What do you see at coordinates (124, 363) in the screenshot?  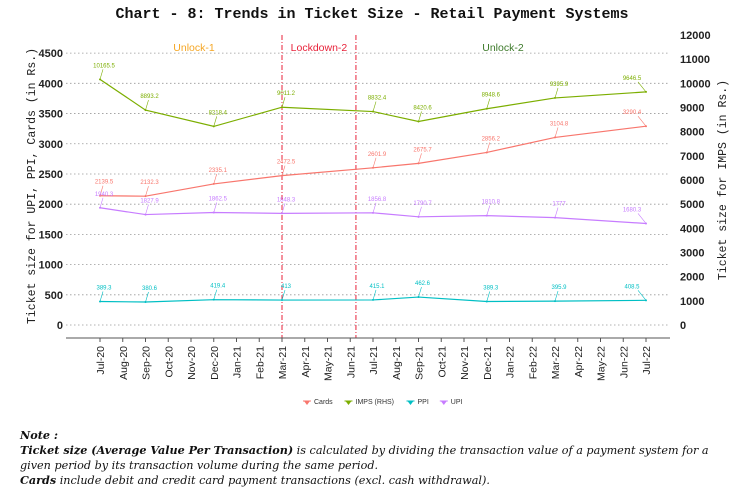 I see `x-tick-label: Aug-20` at bounding box center [124, 363].